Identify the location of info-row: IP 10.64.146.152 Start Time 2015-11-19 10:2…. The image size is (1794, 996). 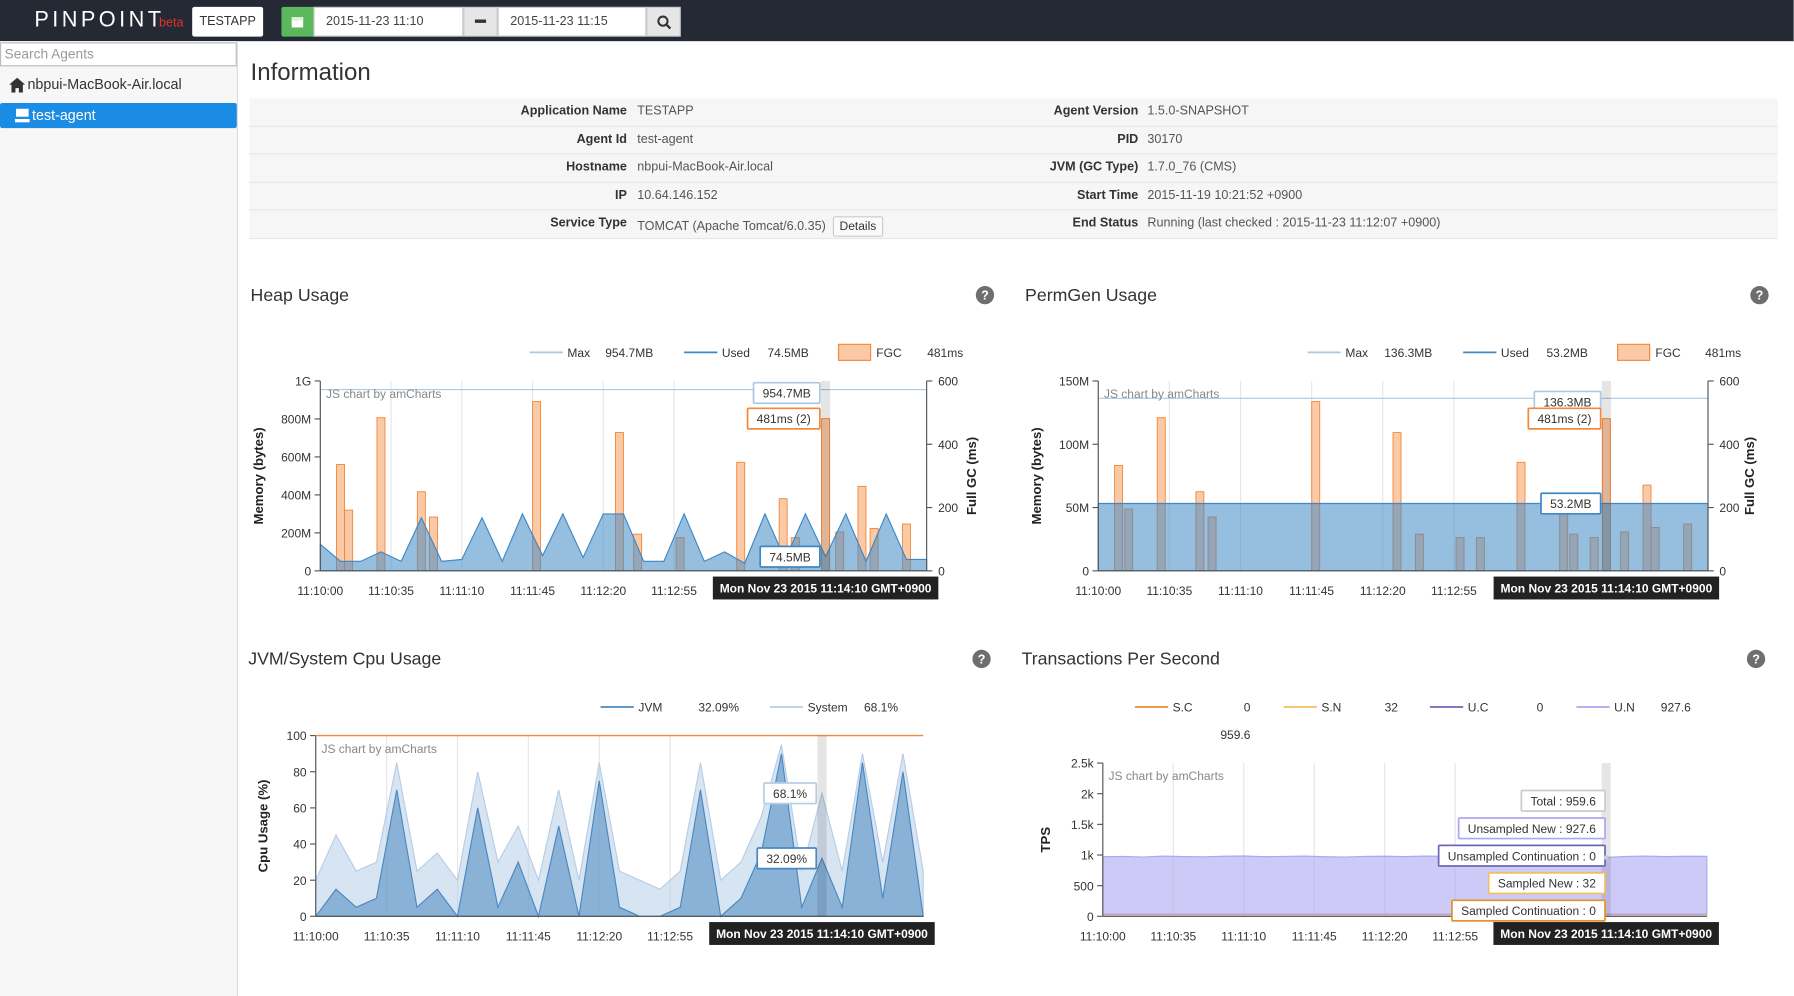
(1013, 196).